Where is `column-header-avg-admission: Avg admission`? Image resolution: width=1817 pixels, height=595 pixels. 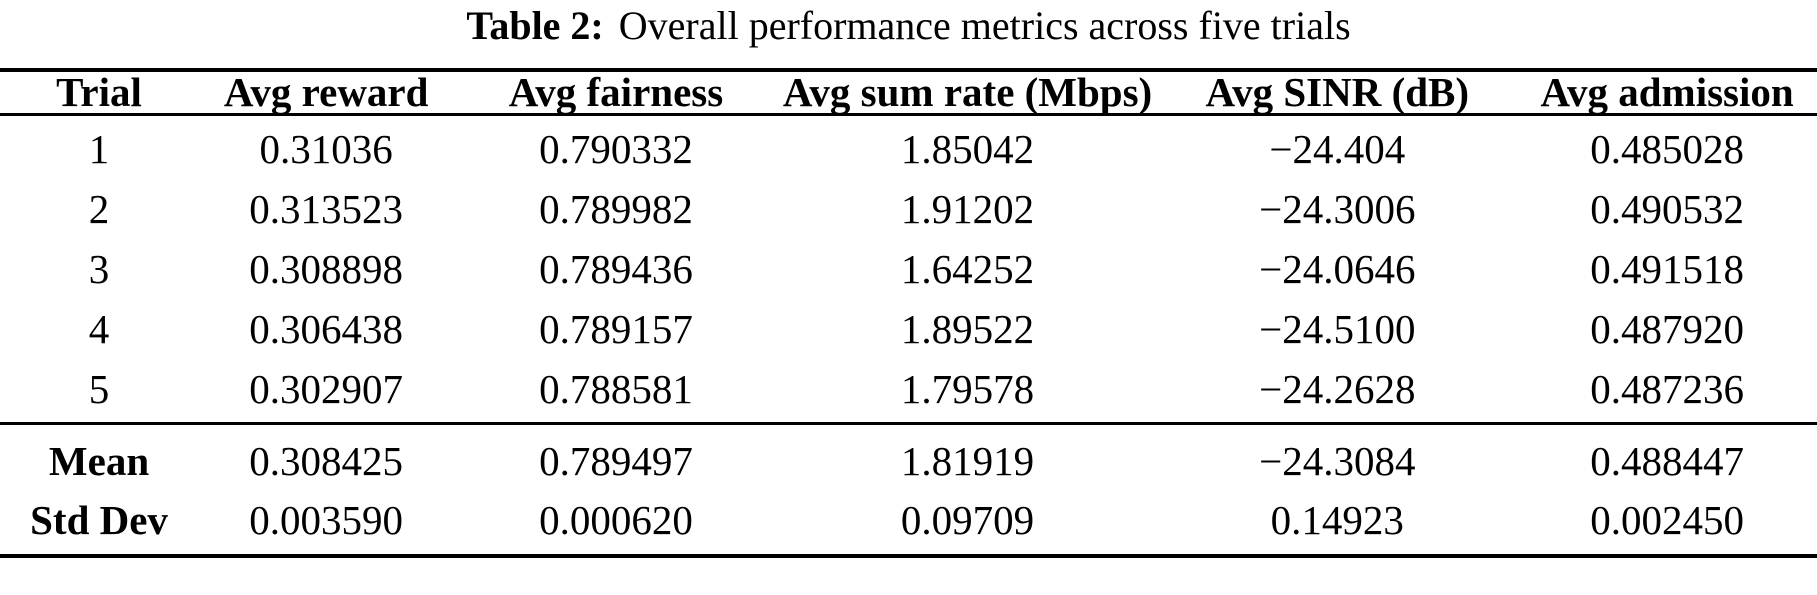
column-header-avg-admission: Avg admission is located at coordinates (1667, 93).